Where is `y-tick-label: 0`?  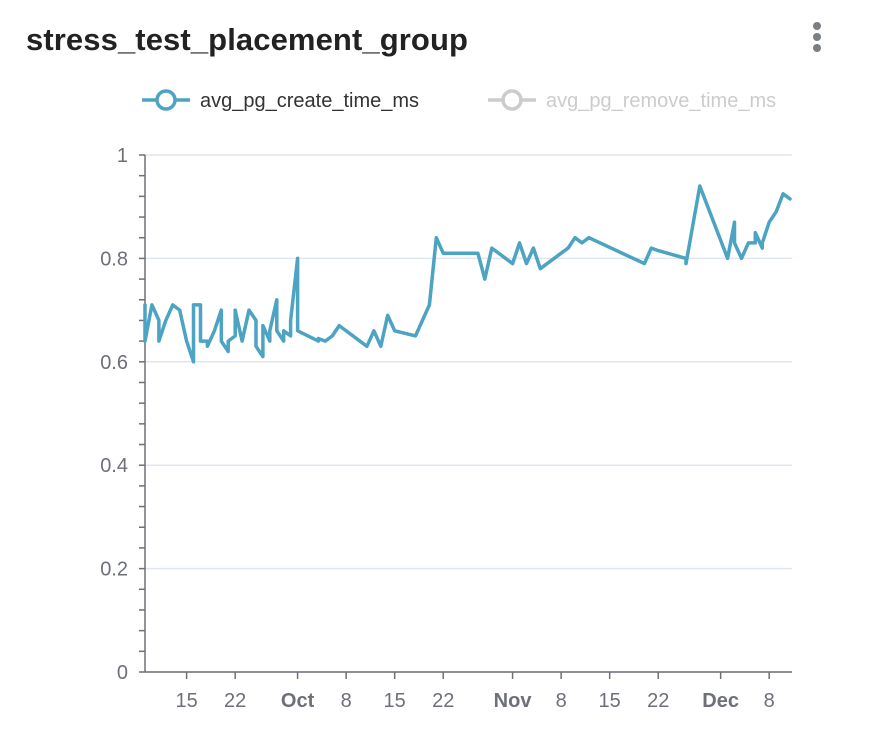
y-tick-label: 0 is located at coordinates (122, 673).